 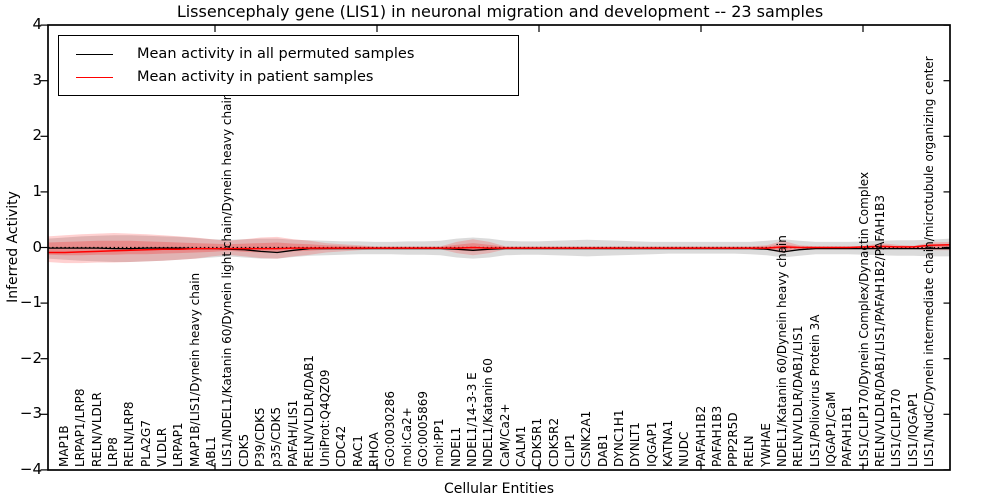 I want to click on x-tick-label: RELN/VLDLR, so click(x=96, y=429).